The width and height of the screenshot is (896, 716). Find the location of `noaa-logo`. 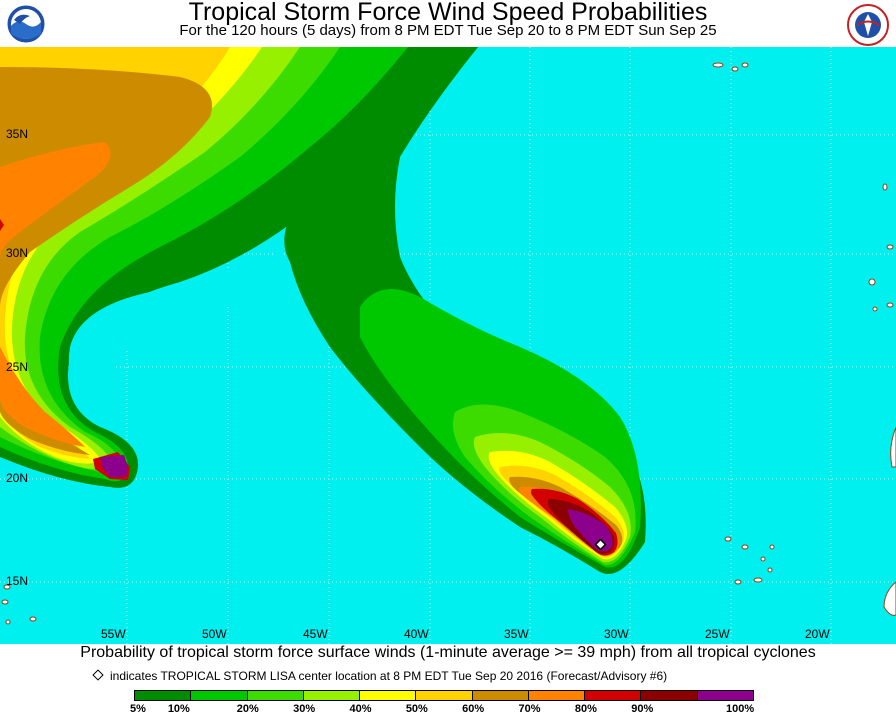

noaa-logo is located at coordinates (26, 24).